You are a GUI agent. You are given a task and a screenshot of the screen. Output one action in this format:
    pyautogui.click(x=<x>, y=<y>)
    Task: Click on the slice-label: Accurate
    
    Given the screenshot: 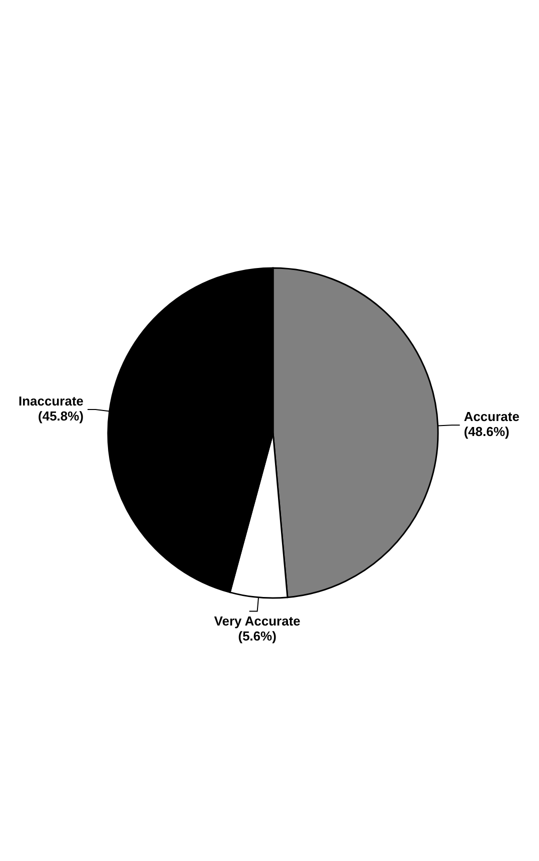 What is the action you would take?
    pyautogui.click(x=492, y=416)
    